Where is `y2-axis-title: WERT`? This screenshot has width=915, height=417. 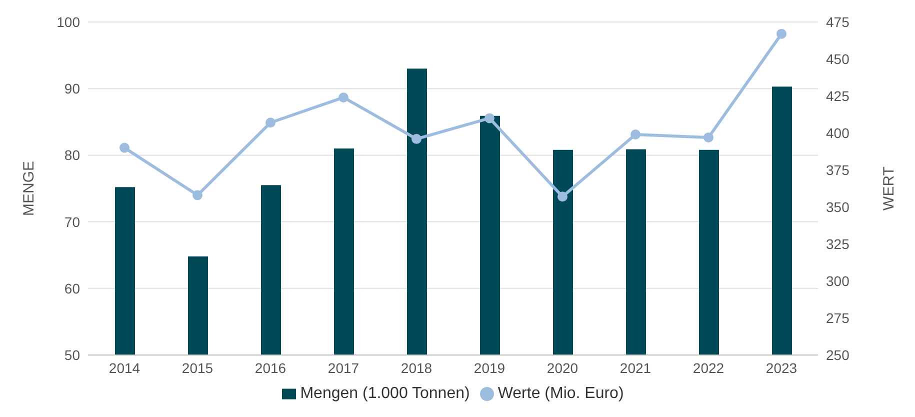
y2-axis-title: WERT is located at coordinates (889, 188).